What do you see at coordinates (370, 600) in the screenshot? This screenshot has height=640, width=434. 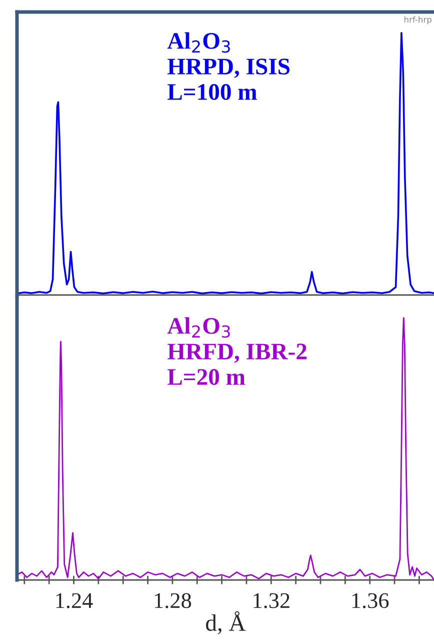 I see `x-tick-label: 1.36` at bounding box center [370, 600].